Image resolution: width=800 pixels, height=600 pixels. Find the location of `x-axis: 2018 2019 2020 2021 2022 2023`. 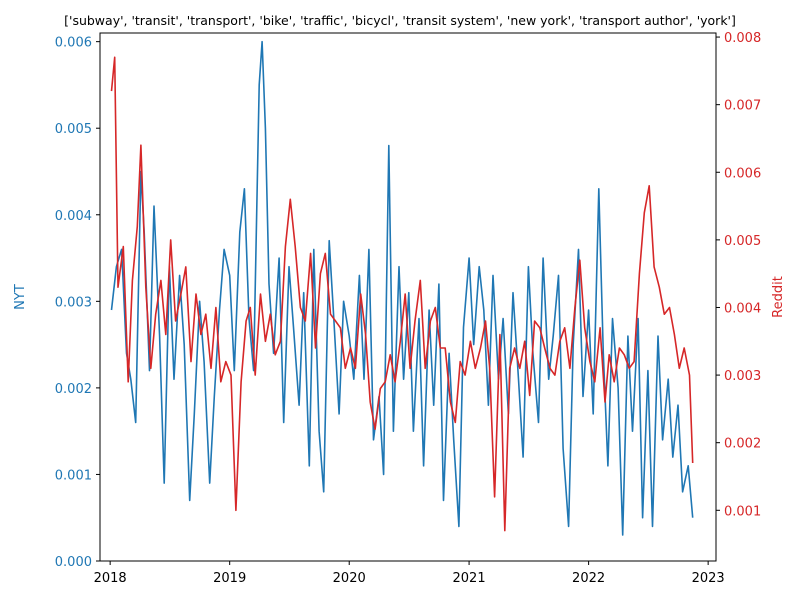

x-axis: 2018 2019 2020 2021 2022 2023 is located at coordinates (409, 573).